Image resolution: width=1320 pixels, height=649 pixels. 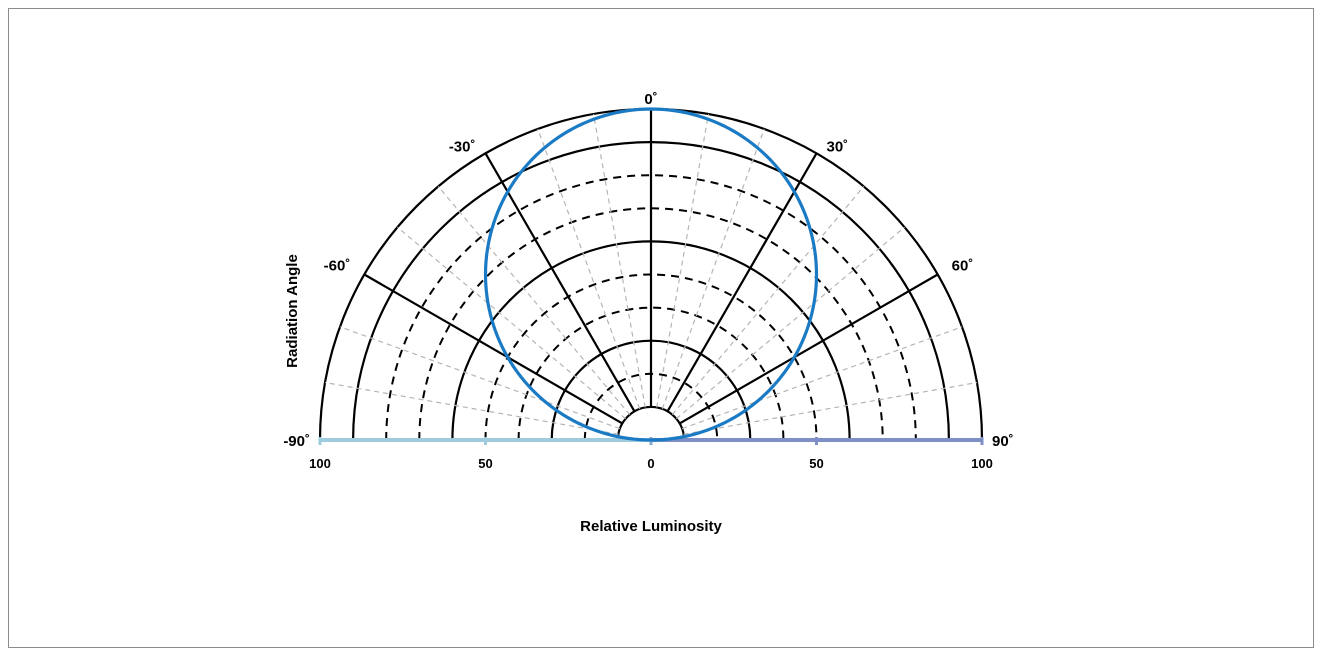 What do you see at coordinates (1003, 441) in the screenshot?
I see `angle-label: 90˚` at bounding box center [1003, 441].